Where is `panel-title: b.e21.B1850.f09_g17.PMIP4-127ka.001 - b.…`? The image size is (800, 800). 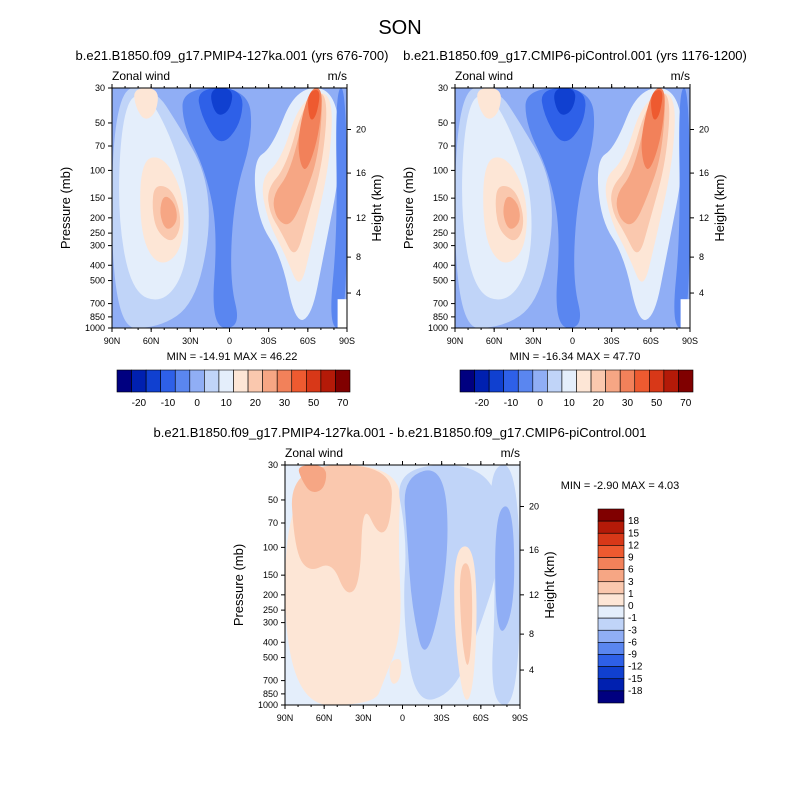 panel-title: b.e21.B1850.f09_g17.PMIP4-127ka.001 - b.… is located at coordinates (400, 432).